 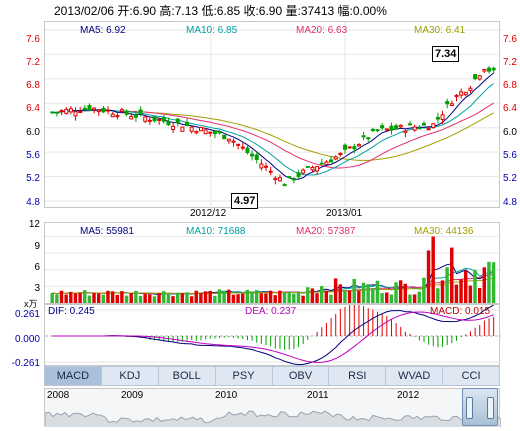 What do you see at coordinates (272, 335) in the screenshot?
I see `macd-chart-panel` at bounding box center [272, 335].